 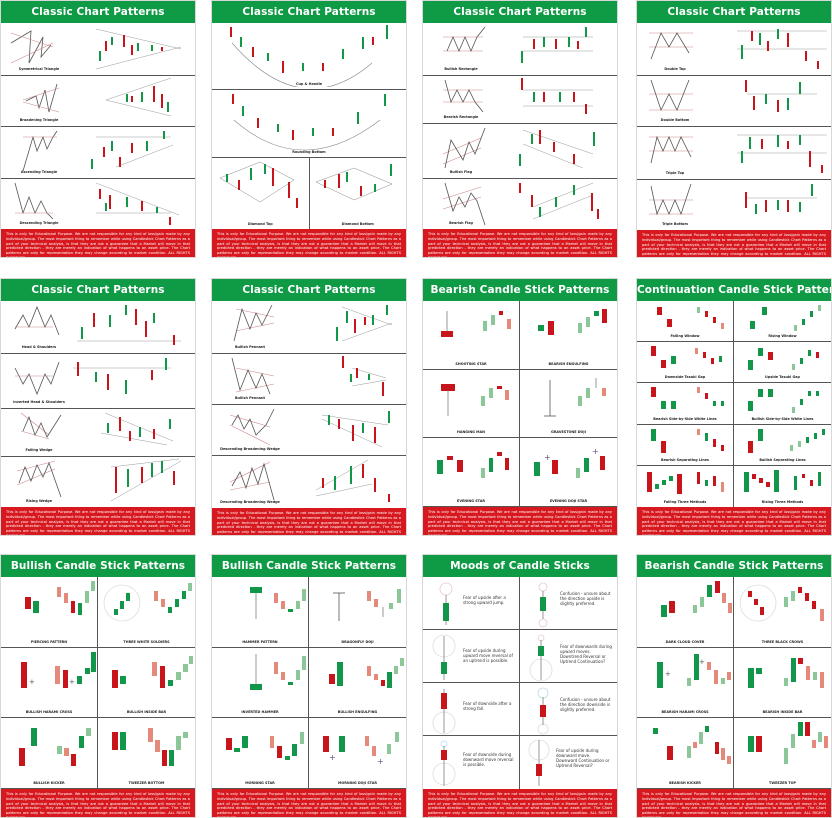 I want to click on pattern-label: EVENING STAR, so click(x=471, y=500).